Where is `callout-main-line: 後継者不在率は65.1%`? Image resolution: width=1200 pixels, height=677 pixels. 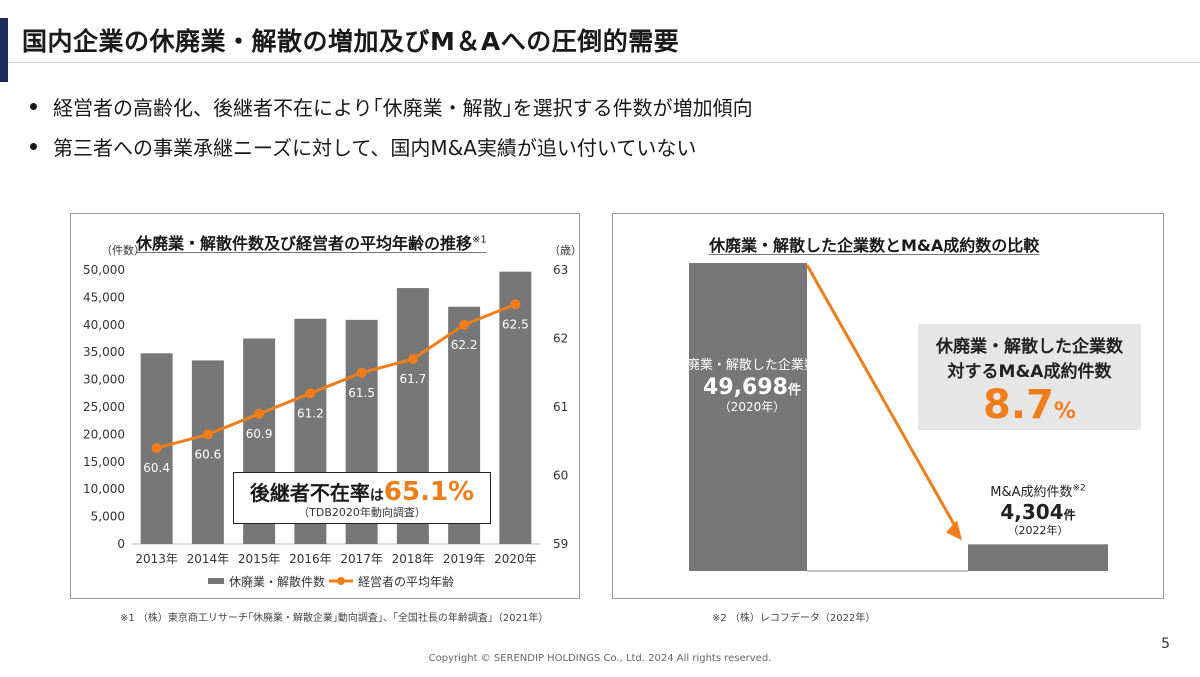
callout-main-line: 後継者不在率は65.1% is located at coordinates (362, 492).